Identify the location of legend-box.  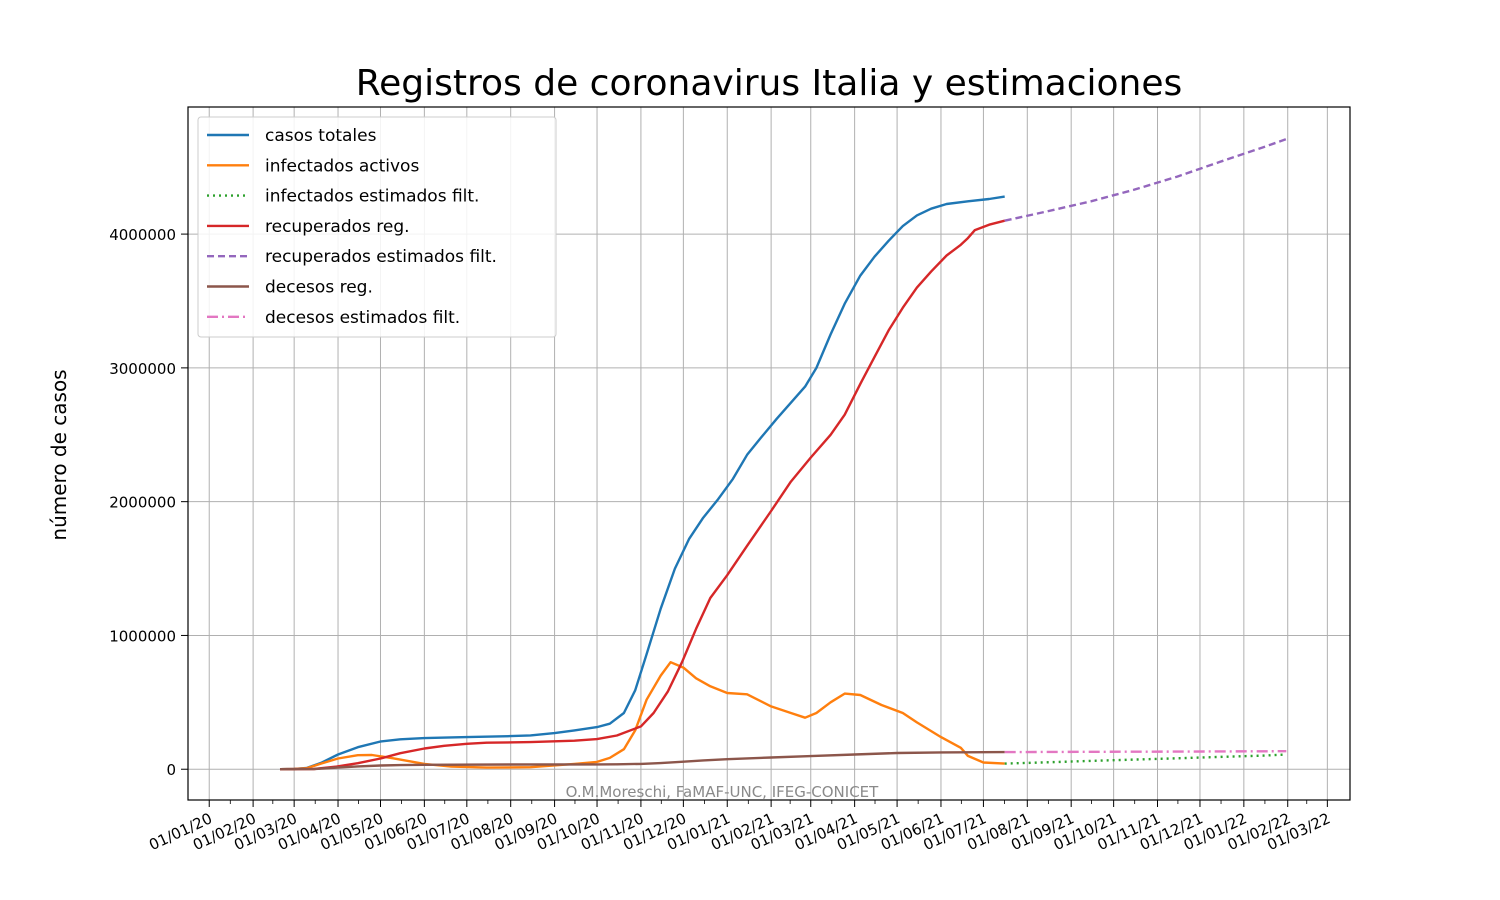
(377, 227).